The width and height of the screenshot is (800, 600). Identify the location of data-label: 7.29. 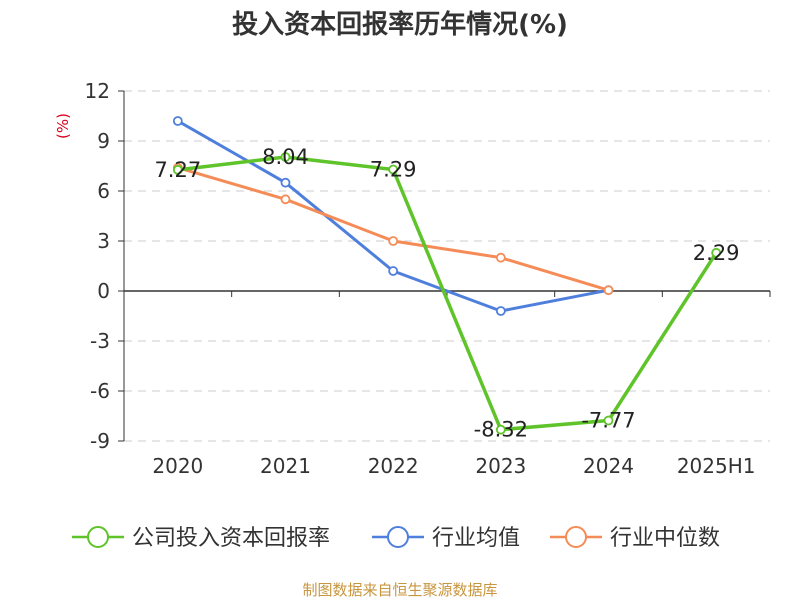
(393, 170).